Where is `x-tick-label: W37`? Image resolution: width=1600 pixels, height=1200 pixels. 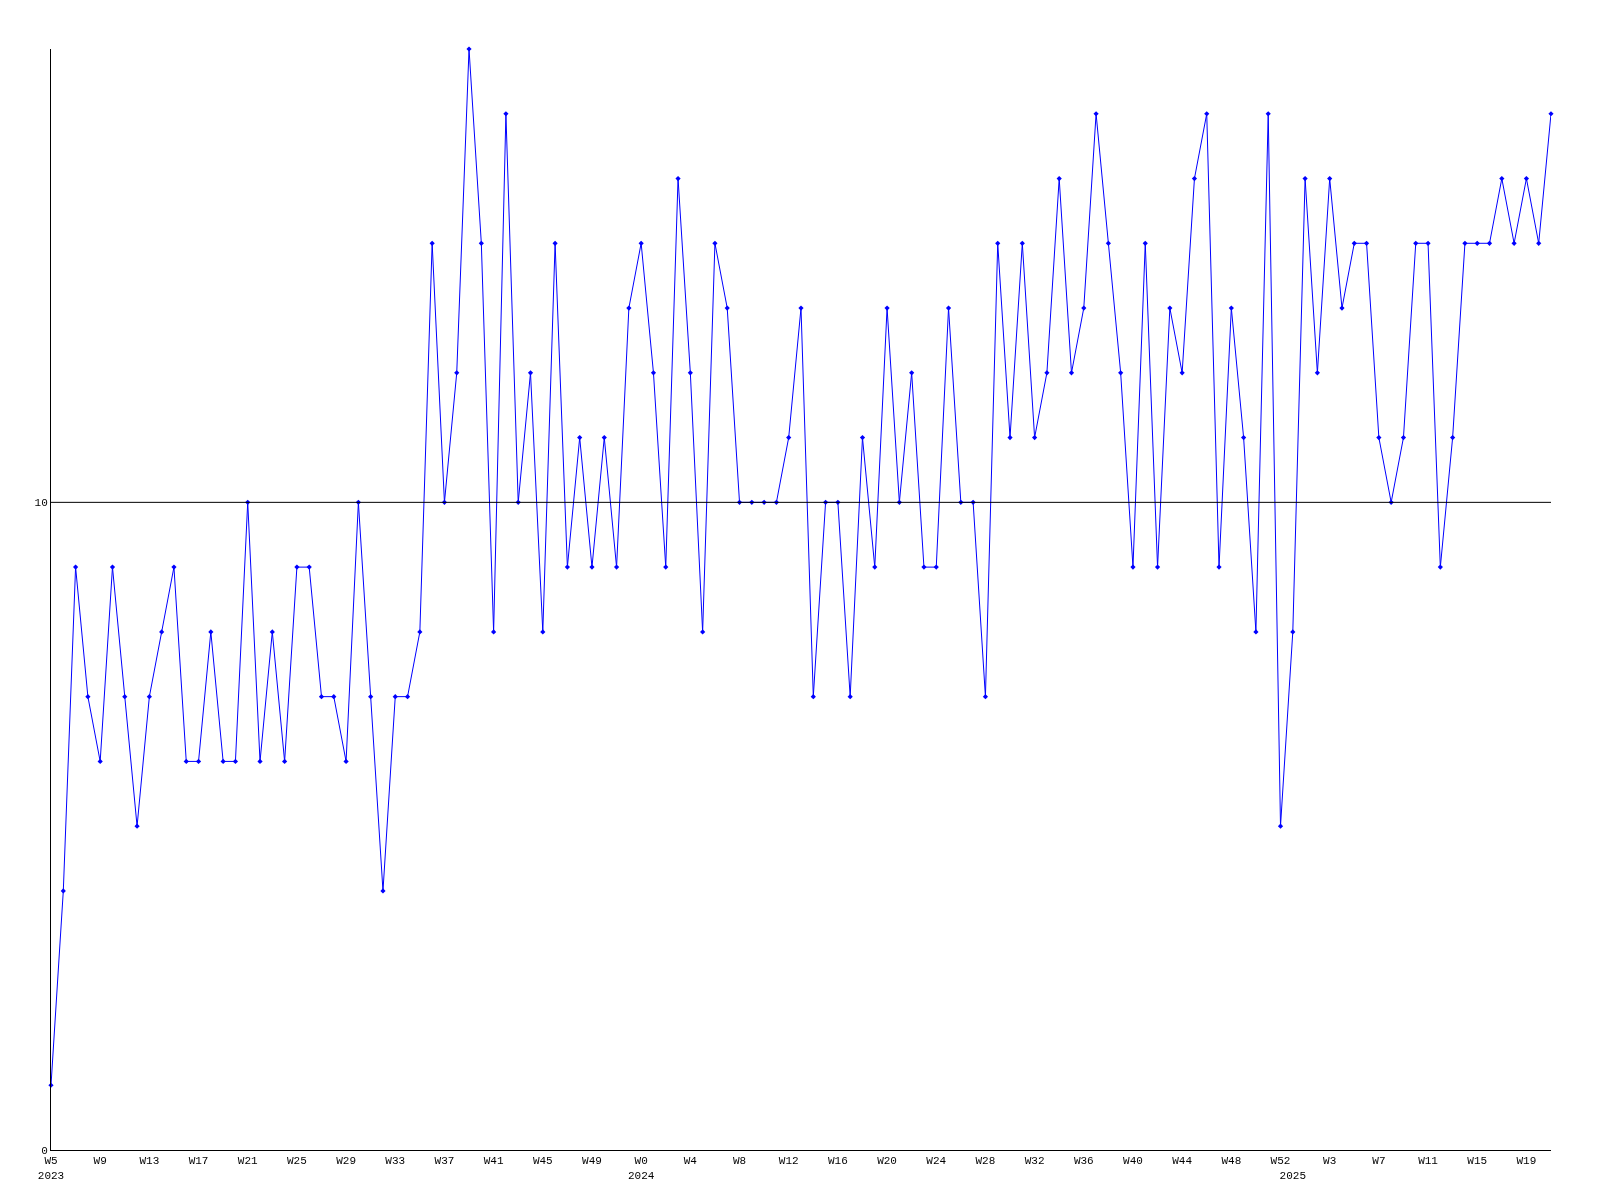
x-tick-label: W37 is located at coordinates (444, 1161).